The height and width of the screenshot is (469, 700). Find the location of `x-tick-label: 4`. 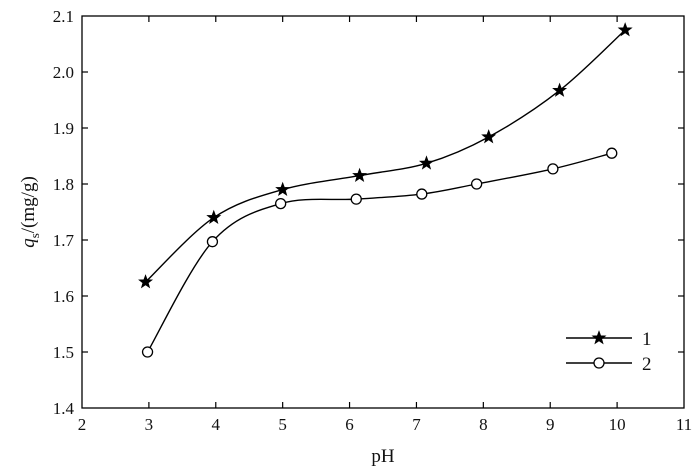

x-tick-label: 4 is located at coordinates (216, 424).